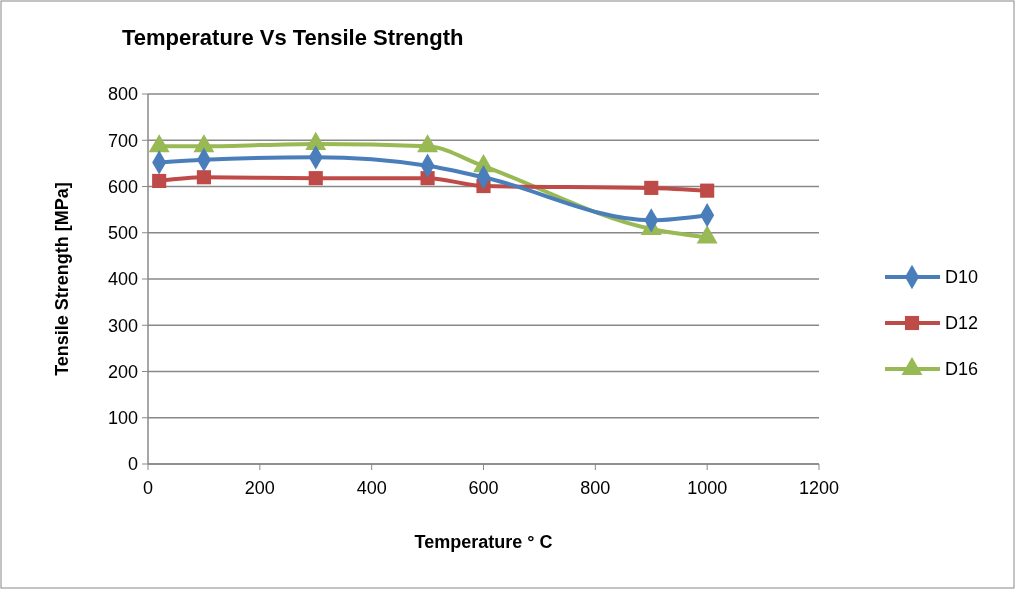 Image resolution: width=1015 pixels, height=589 pixels. What do you see at coordinates (148, 488) in the screenshot?
I see `x-tick-label: 0` at bounding box center [148, 488].